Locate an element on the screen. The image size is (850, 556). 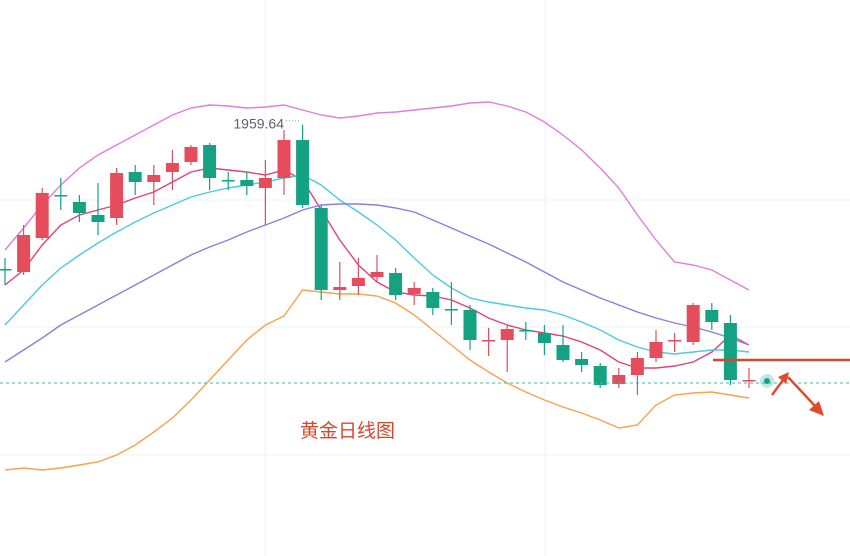
trend-arrows is located at coordinates (797, 394).